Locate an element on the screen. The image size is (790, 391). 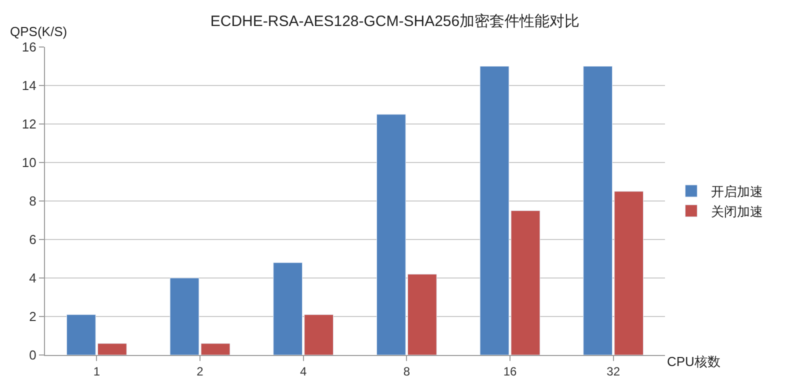
x-tick-label: 16 is located at coordinates (510, 371).